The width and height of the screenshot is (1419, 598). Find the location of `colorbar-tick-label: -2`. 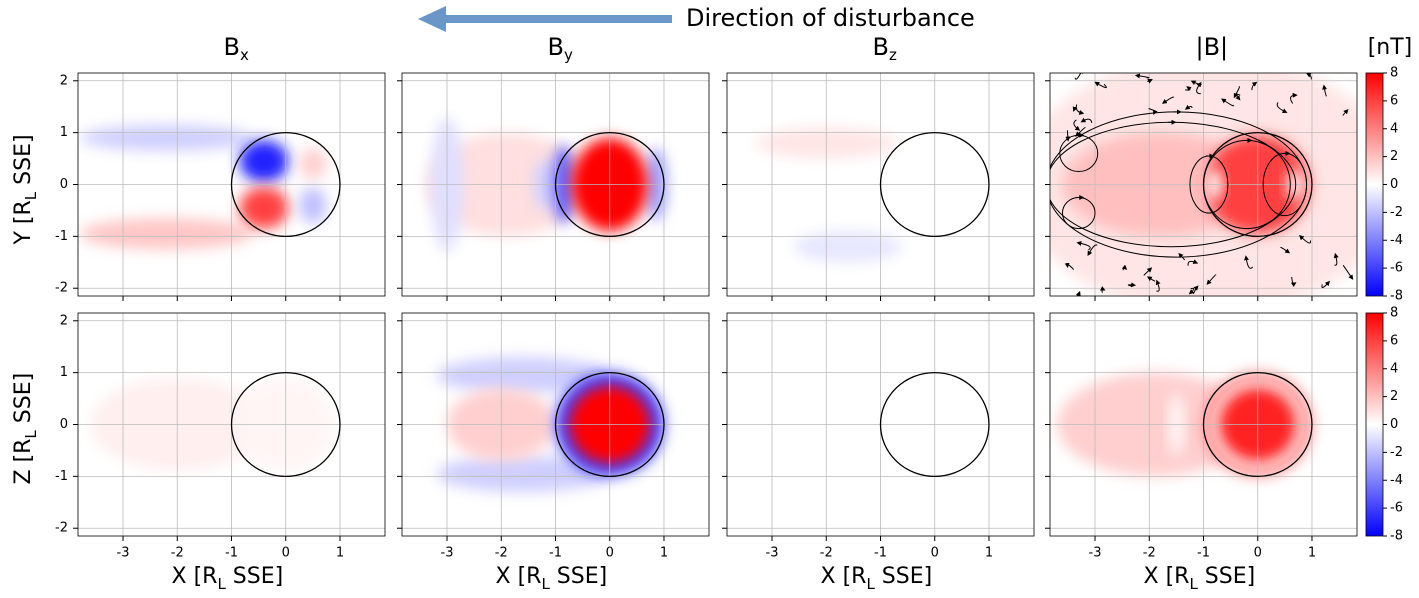

colorbar-tick-label: -2 is located at coordinates (1396, 452).